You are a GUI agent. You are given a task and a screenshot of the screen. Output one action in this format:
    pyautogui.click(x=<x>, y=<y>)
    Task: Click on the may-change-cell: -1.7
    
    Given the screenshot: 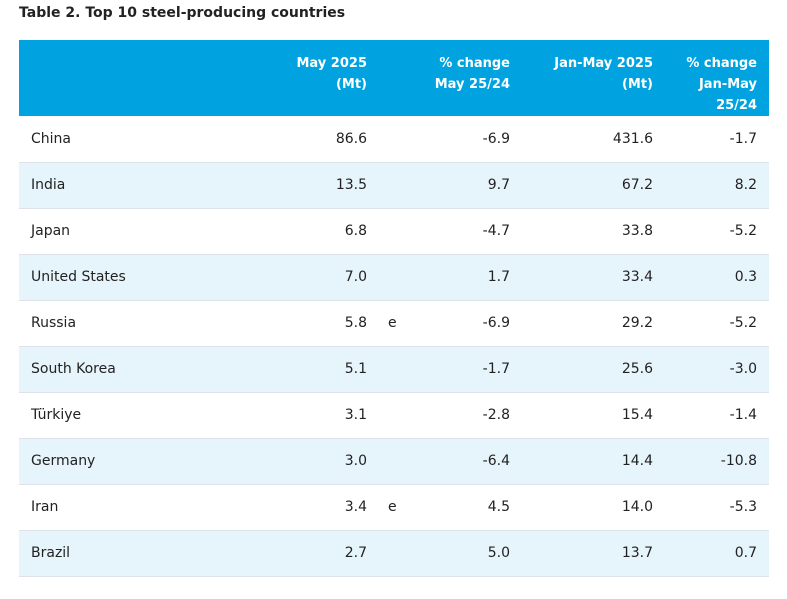 What is the action you would take?
    pyautogui.click(x=469, y=369)
    